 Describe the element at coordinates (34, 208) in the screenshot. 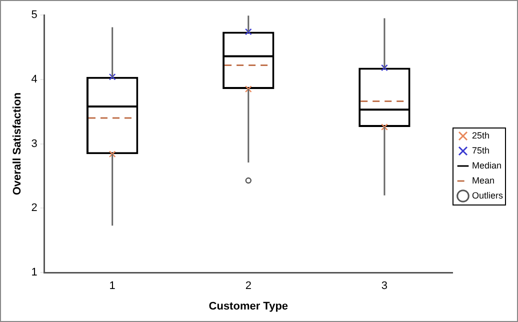

I see `y-tick-label: 2` at that location.